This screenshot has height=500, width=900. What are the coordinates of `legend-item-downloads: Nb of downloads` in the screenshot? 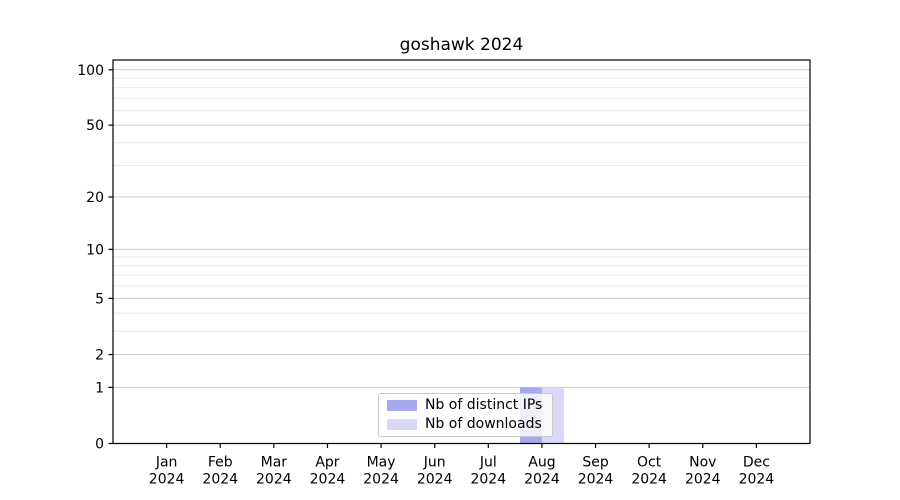 It's located at (464, 424).